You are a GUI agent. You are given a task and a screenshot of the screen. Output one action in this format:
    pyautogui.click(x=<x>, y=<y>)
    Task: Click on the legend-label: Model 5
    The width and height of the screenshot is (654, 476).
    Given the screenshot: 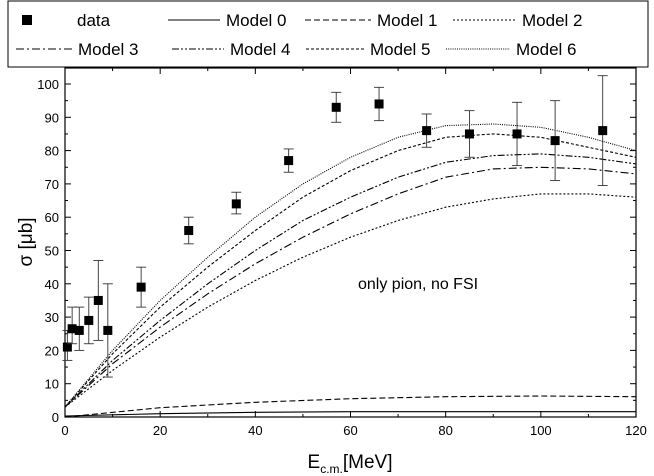 What is the action you would take?
    pyautogui.click(x=400, y=49)
    